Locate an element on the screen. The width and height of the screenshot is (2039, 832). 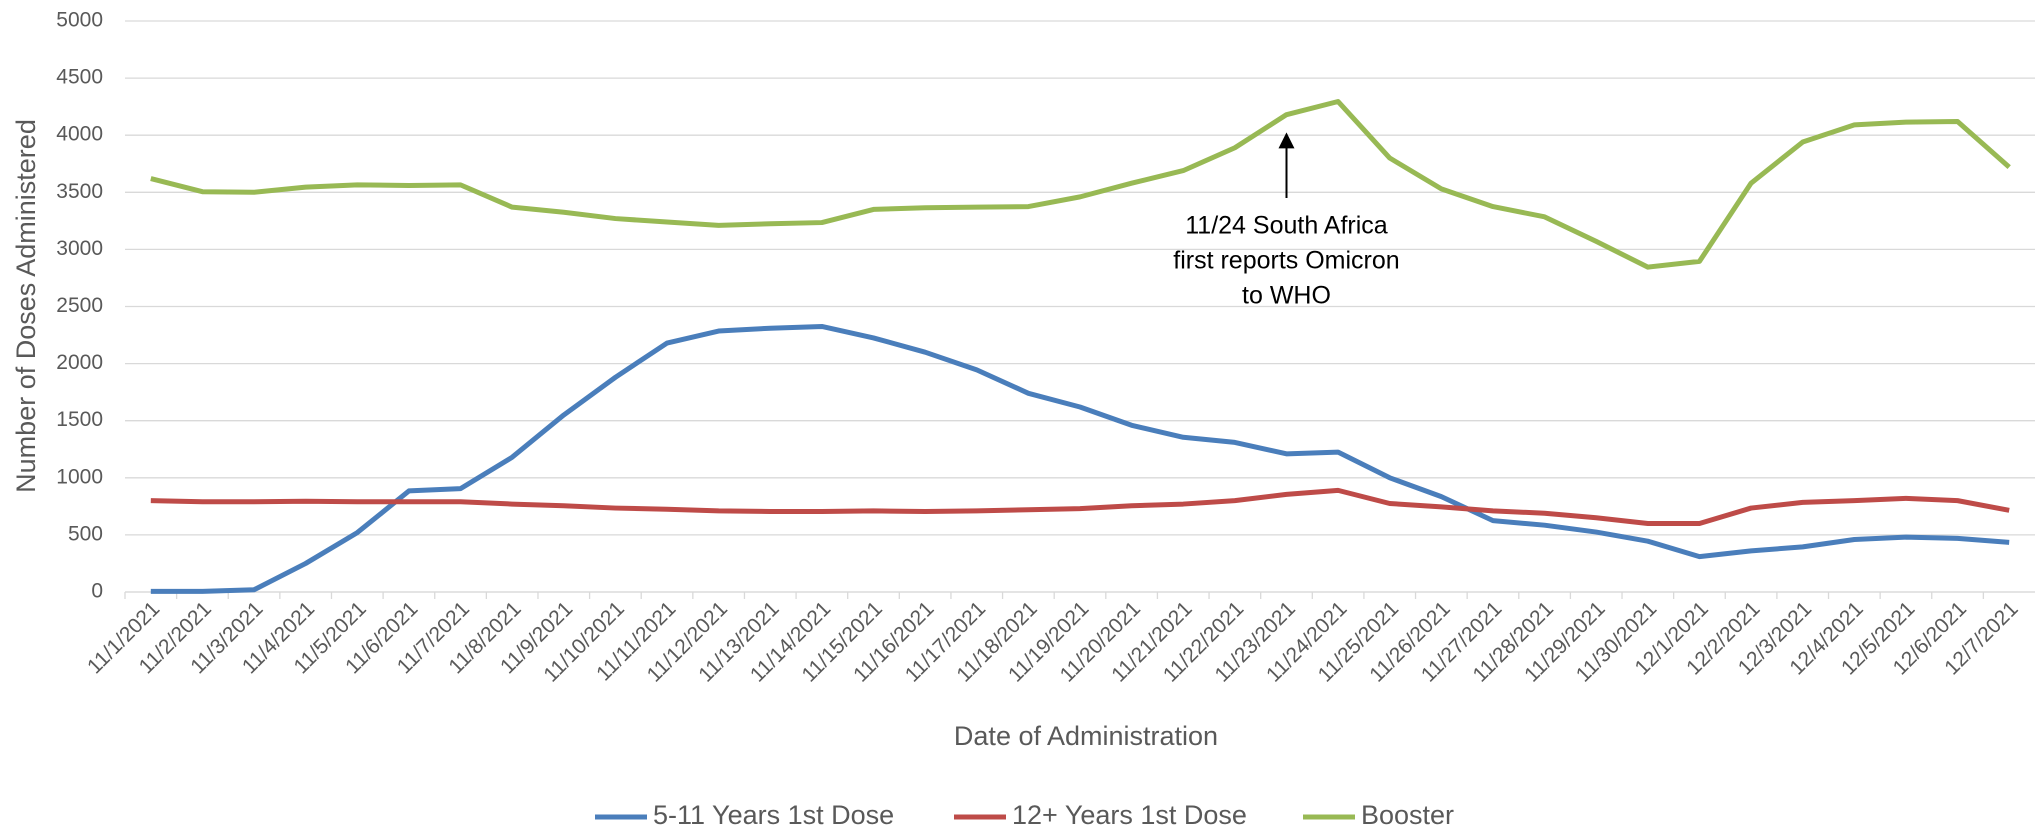
y-tick-label: 5000 is located at coordinates (79, 20).